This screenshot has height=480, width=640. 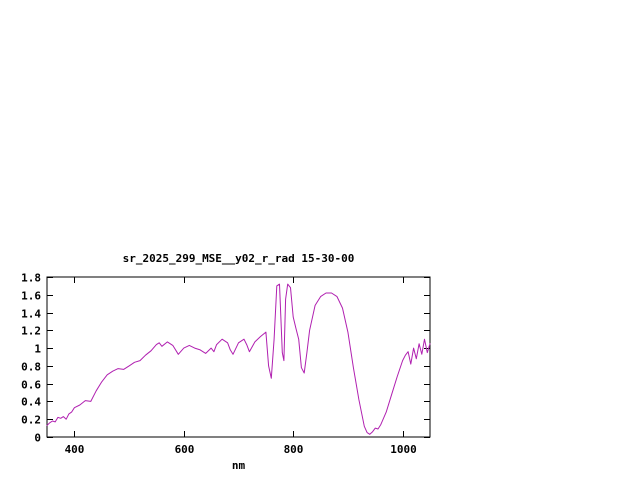 I want to click on y-tick-label: 0.2, so click(x=31, y=420).